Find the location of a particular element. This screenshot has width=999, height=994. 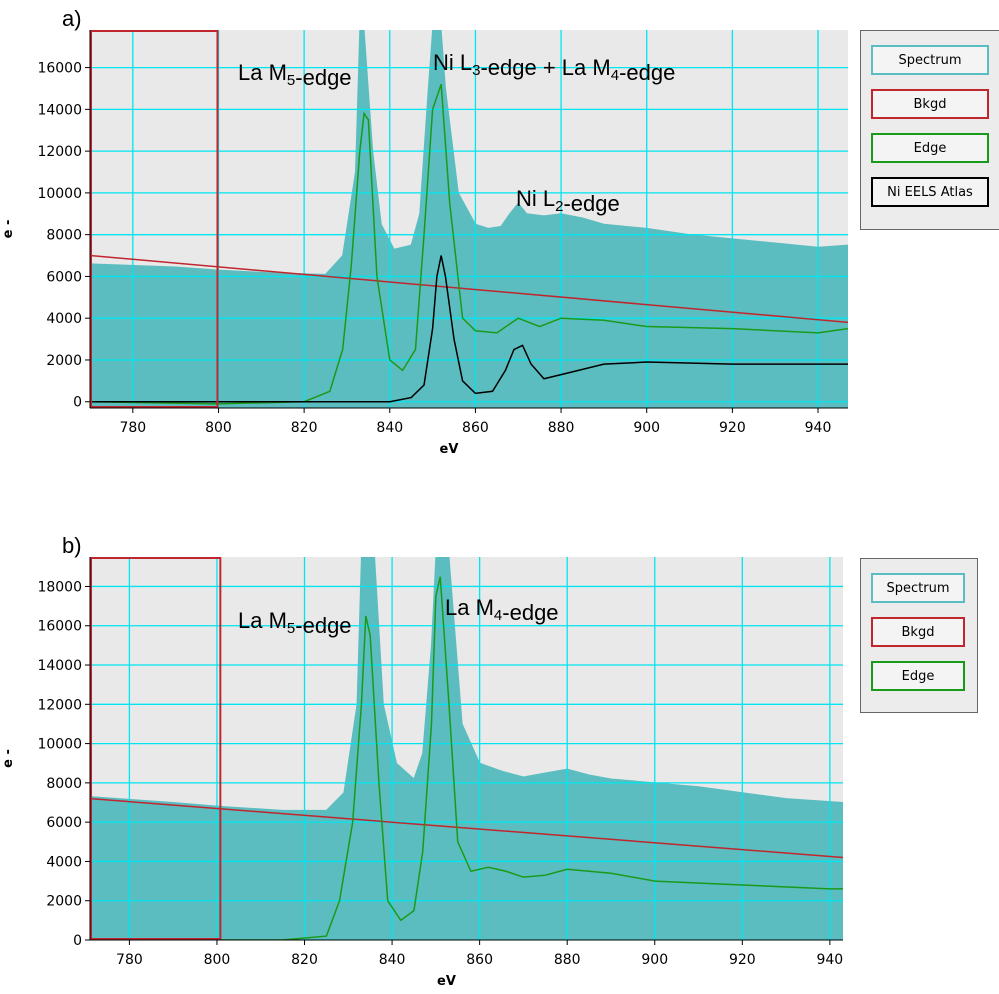

legend-ni-eels-atlas: Ni EELS Atlas is located at coordinates (930, 192).